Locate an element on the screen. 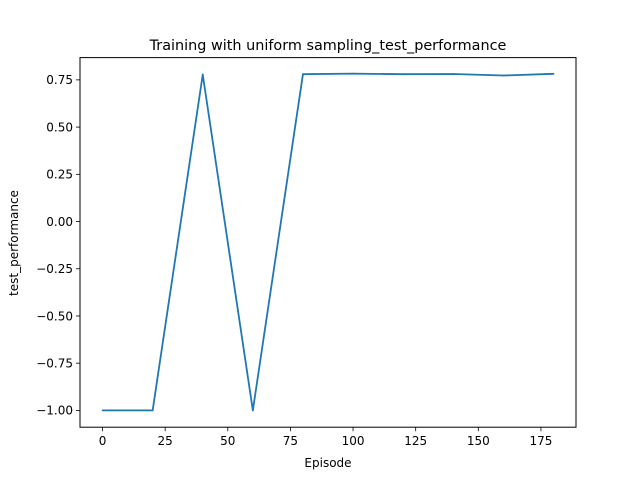 The image size is (640, 480). x-tick-label: 125 is located at coordinates (415, 441).